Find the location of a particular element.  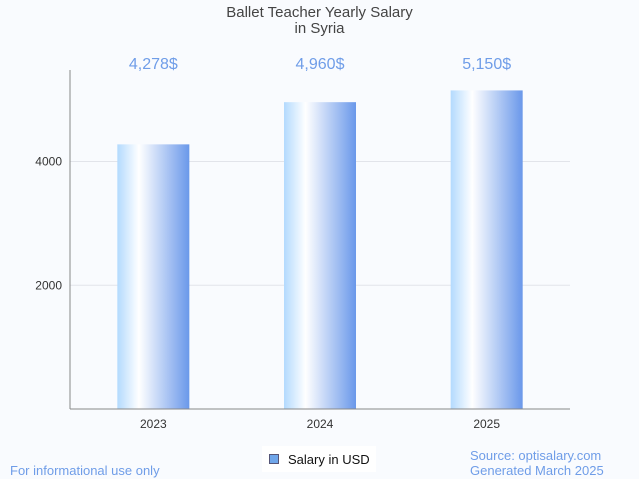

legend: Salary in USD is located at coordinates (319, 459).